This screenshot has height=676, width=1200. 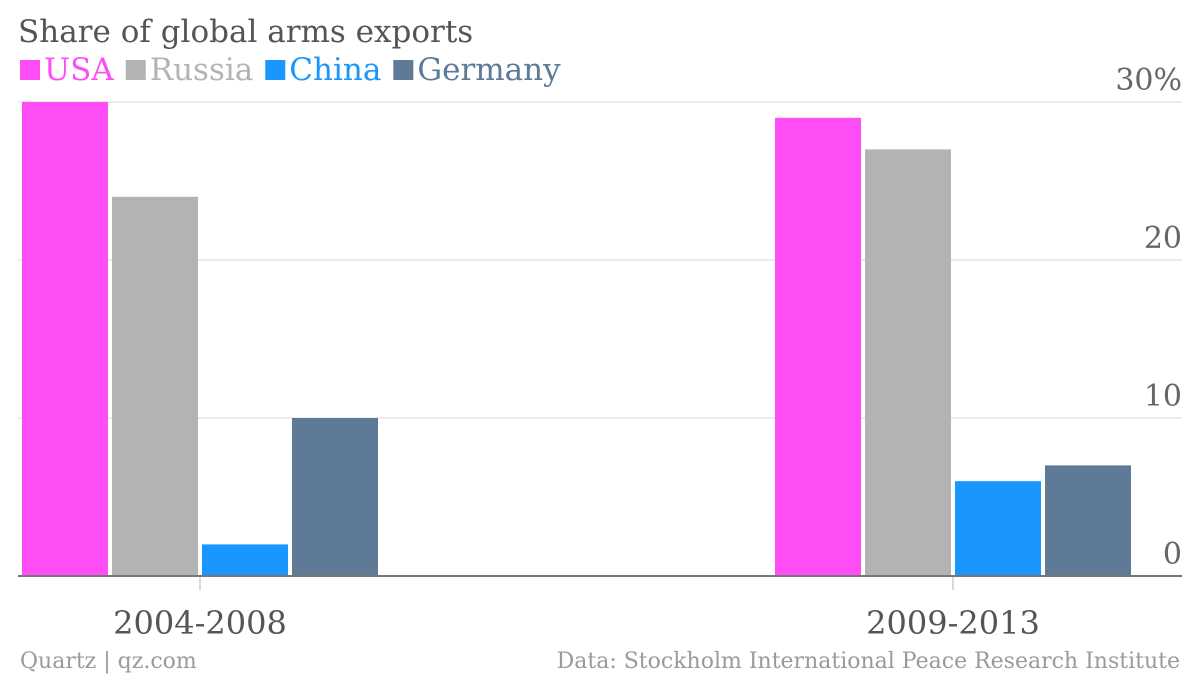 What do you see at coordinates (1148, 317) in the screenshot?
I see `y-axis-ticks: 0 10 20 30%` at bounding box center [1148, 317].